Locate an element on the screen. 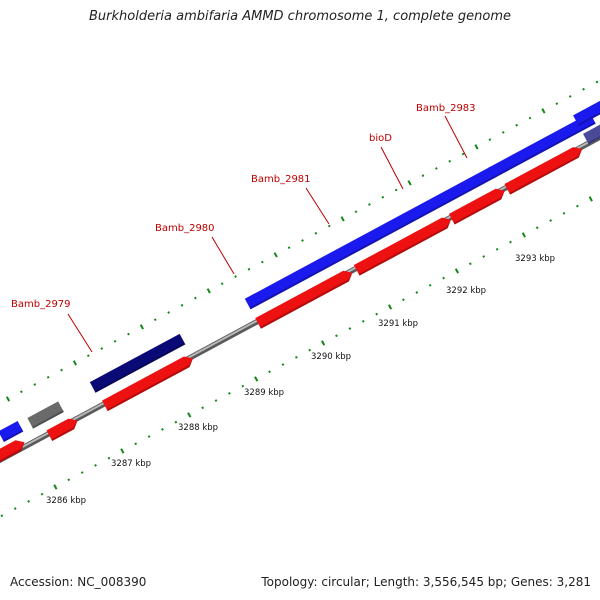 The height and width of the screenshot is (600, 600). gene-upper-gray is located at coordinates (45, 415).